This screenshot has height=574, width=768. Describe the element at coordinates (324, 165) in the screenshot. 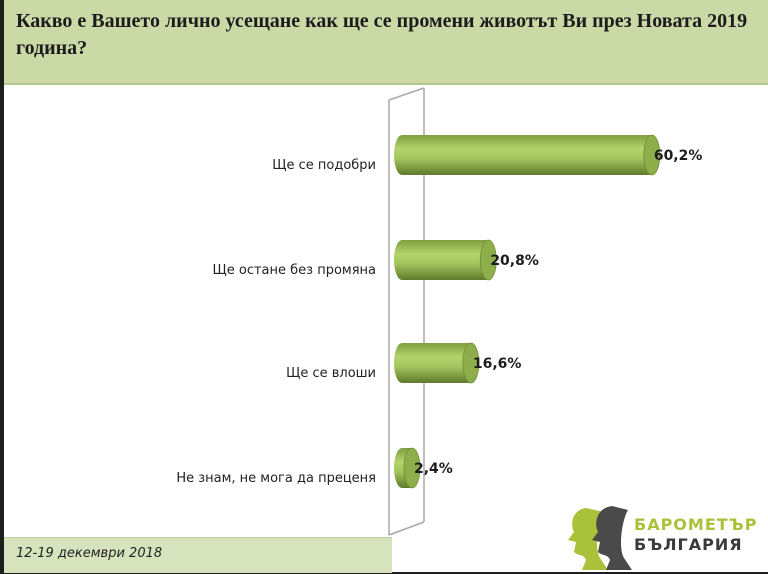

I see `category-label: Ще се подобри` at that location.